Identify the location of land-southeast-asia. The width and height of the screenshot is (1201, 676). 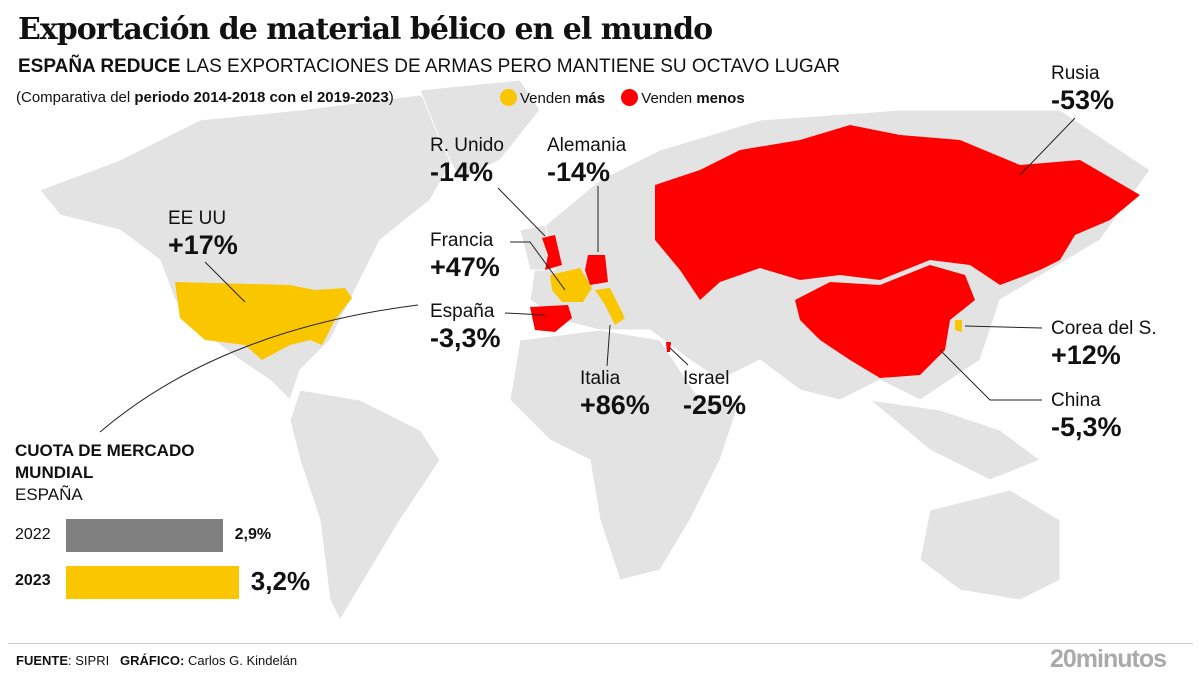
(955, 440).